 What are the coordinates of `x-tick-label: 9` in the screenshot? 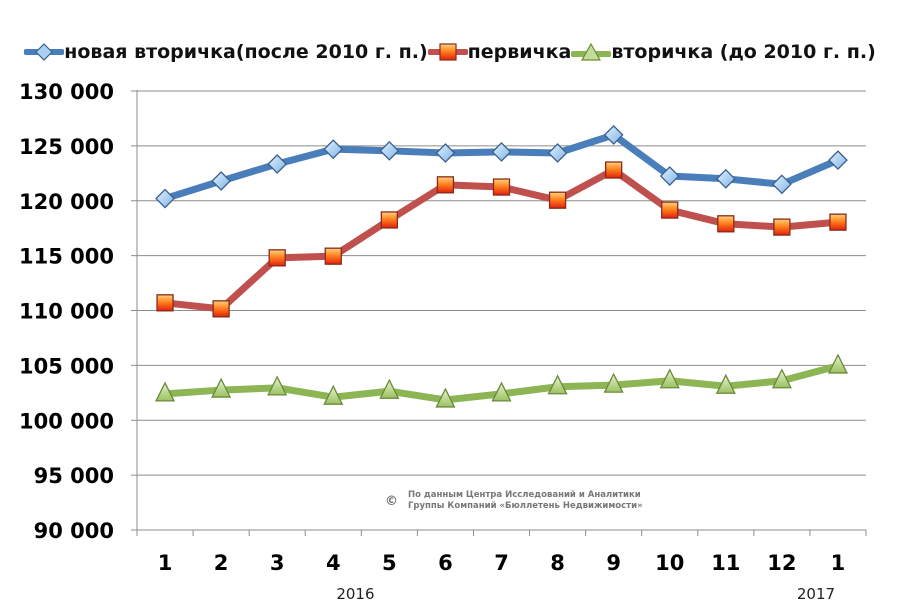 It's located at (613, 563).